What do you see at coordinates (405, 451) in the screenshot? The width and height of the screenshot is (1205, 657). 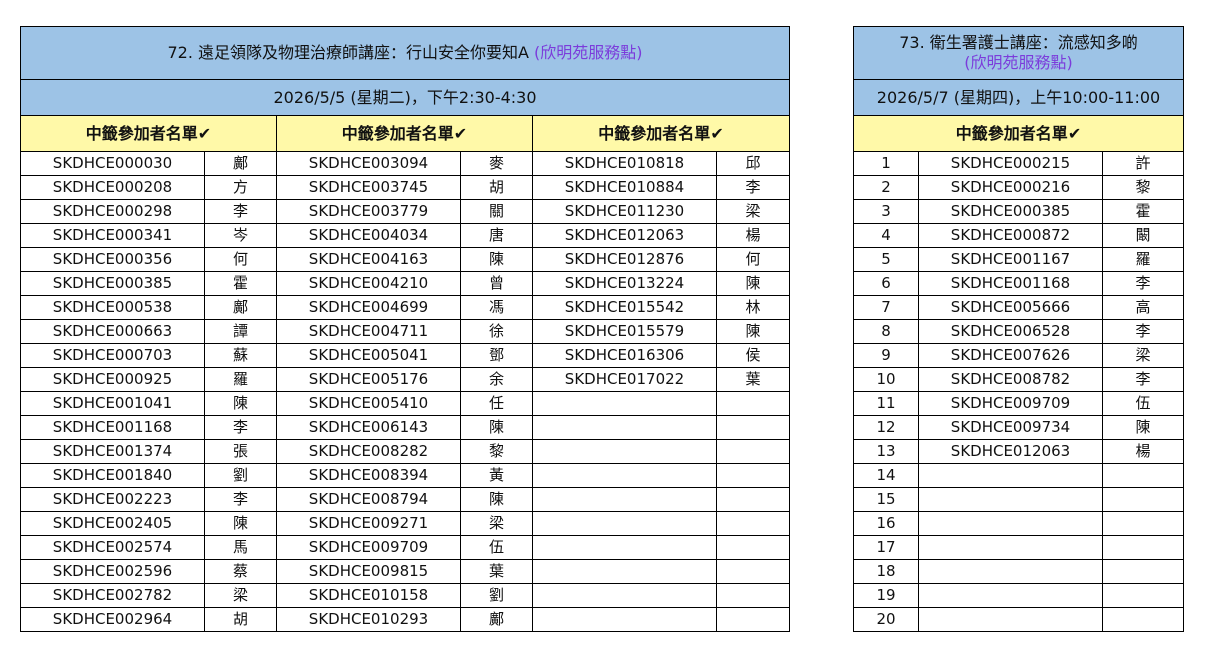 I see `table-row: SKDHCE001374 張 SKDHCE008282 黎` at bounding box center [405, 451].